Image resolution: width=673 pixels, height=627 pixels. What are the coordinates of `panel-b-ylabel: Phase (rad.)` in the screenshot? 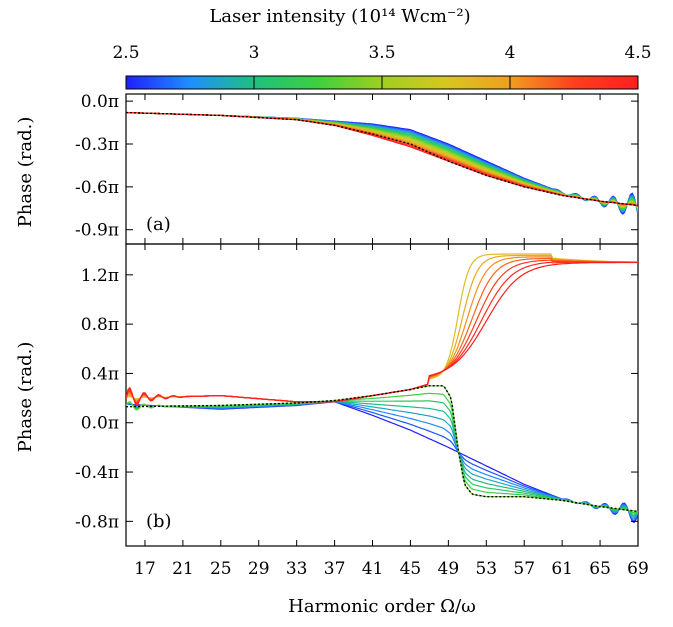 It's located at (25, 397).